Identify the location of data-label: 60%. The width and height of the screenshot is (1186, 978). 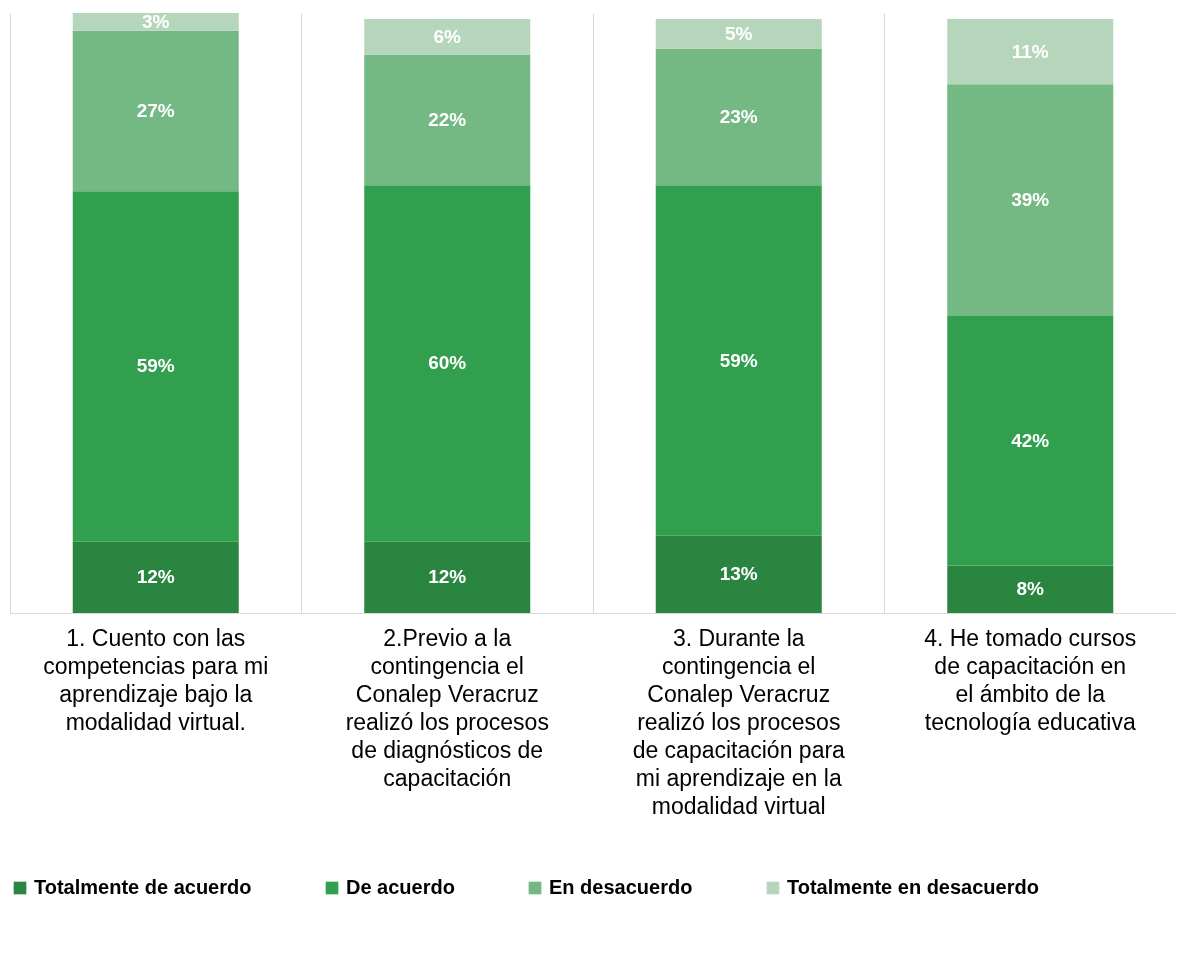
(447, 363).